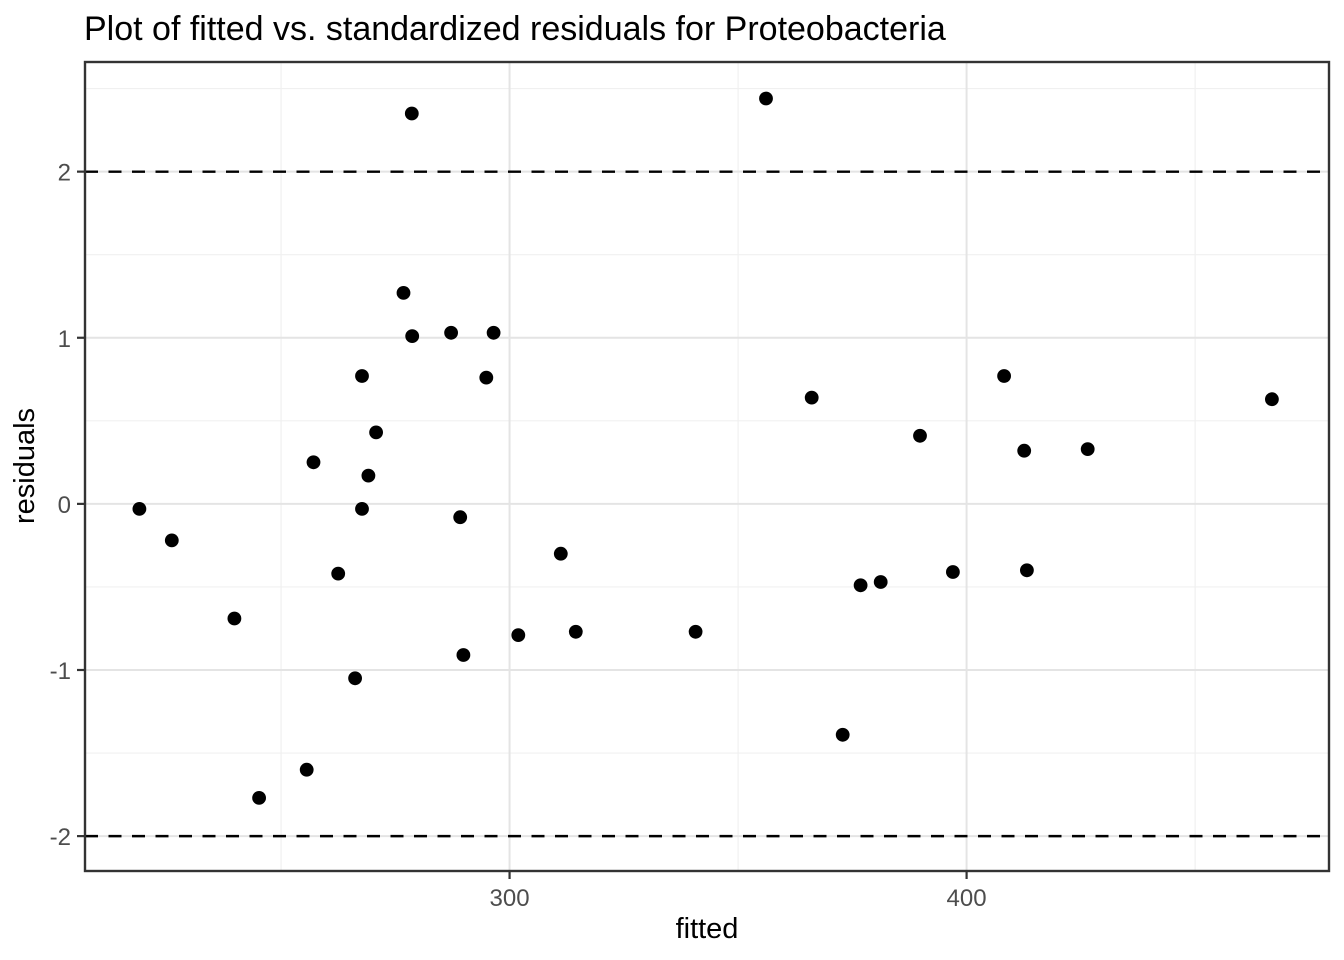  I want to click on y-tick-label: -2, so click(60, 837).